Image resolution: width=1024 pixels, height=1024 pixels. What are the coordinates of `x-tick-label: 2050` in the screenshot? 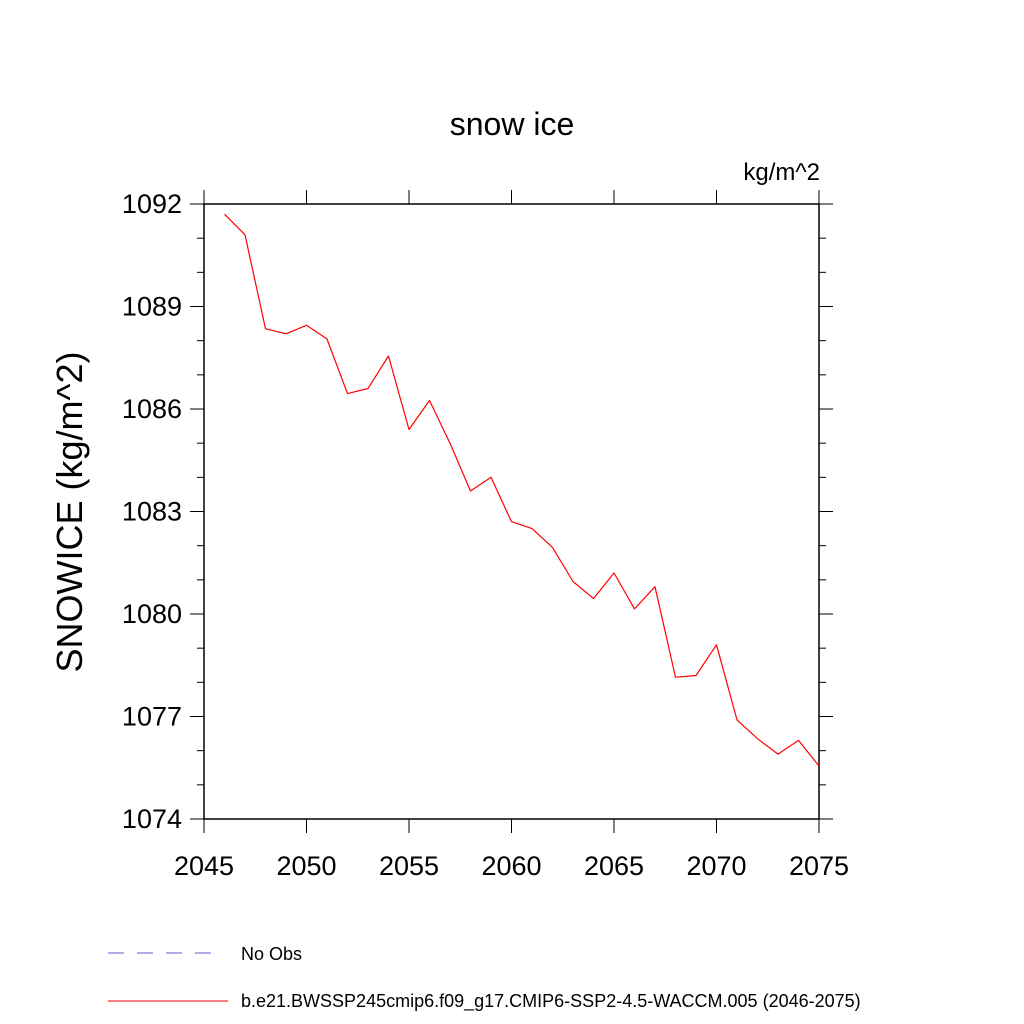 It's located at (306, 866).